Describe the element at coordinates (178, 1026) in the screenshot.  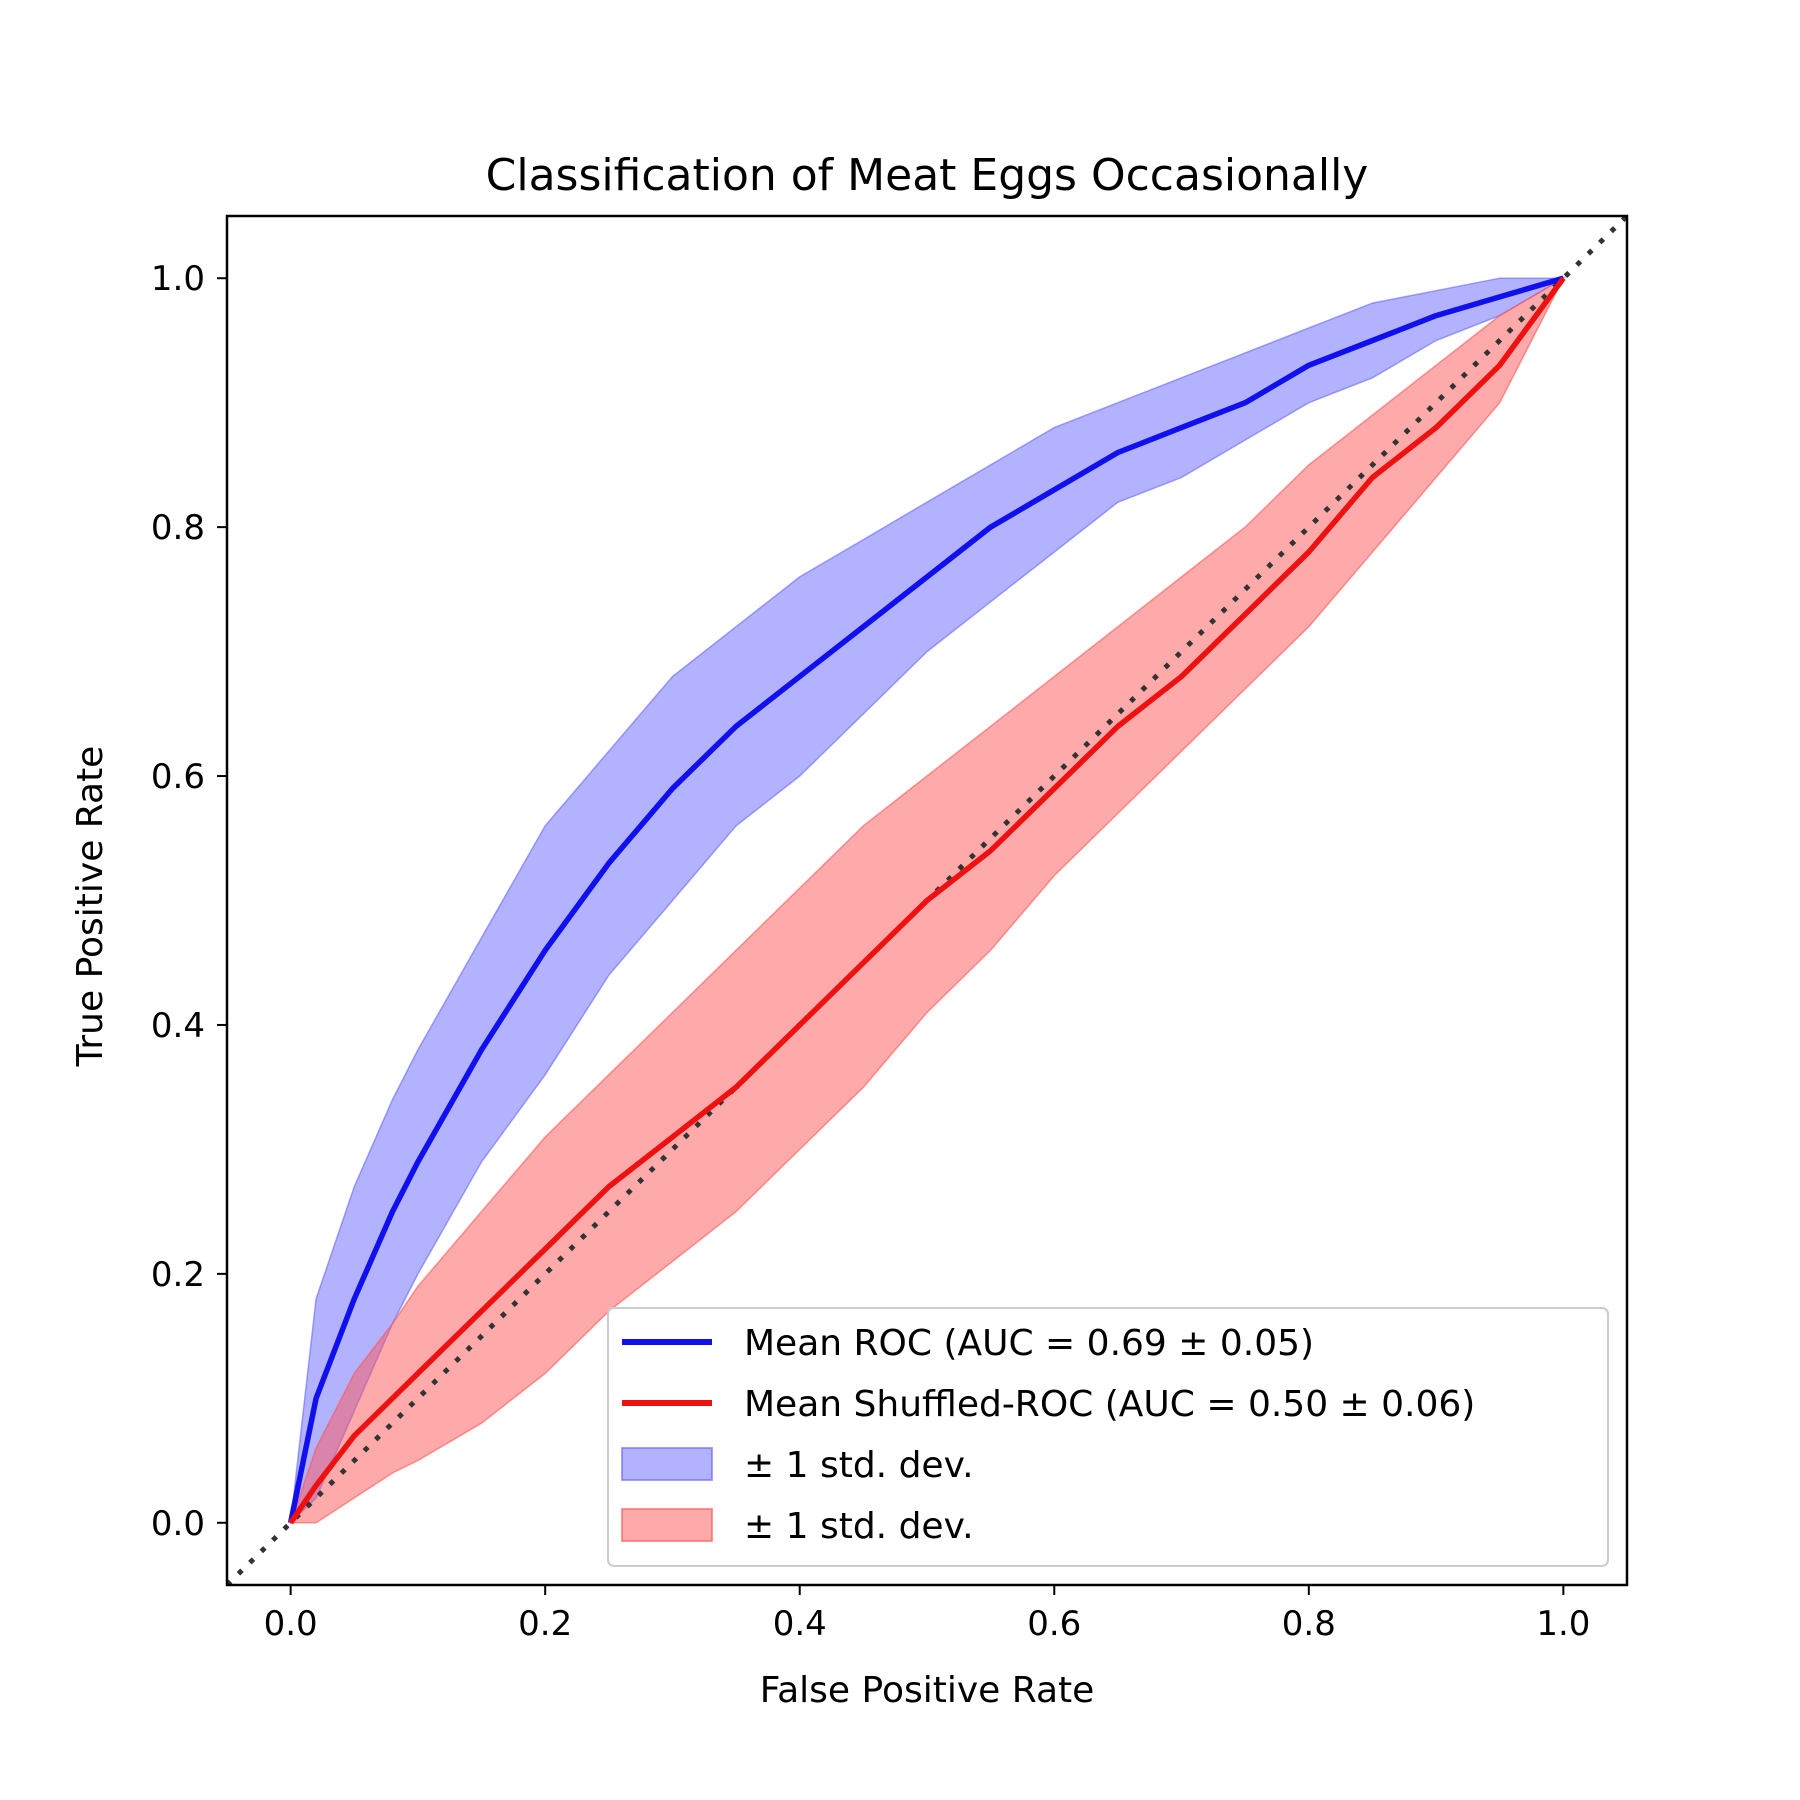
I see `y-tick-label: 0.4` at that location.